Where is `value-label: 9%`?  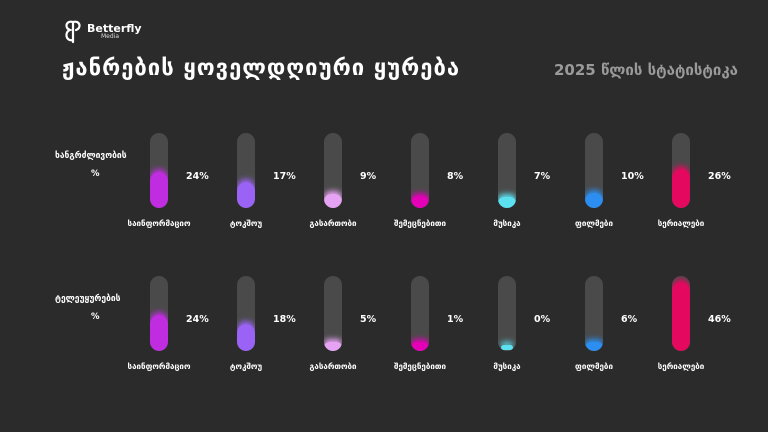
value-label: 9% is located at coordinates (368, 176).